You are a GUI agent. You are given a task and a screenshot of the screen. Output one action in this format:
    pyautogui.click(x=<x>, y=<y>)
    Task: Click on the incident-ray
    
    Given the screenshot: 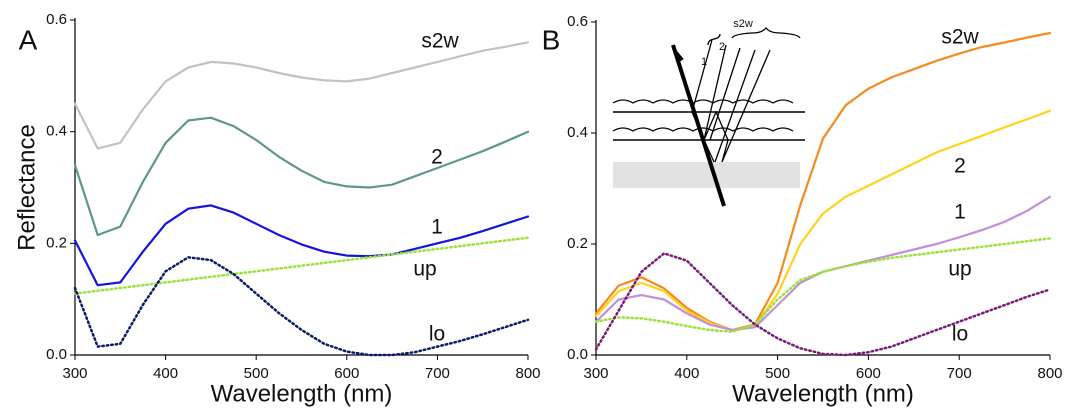 What is the action you would take?
    pyautogui.click(x=698, y=125)
    